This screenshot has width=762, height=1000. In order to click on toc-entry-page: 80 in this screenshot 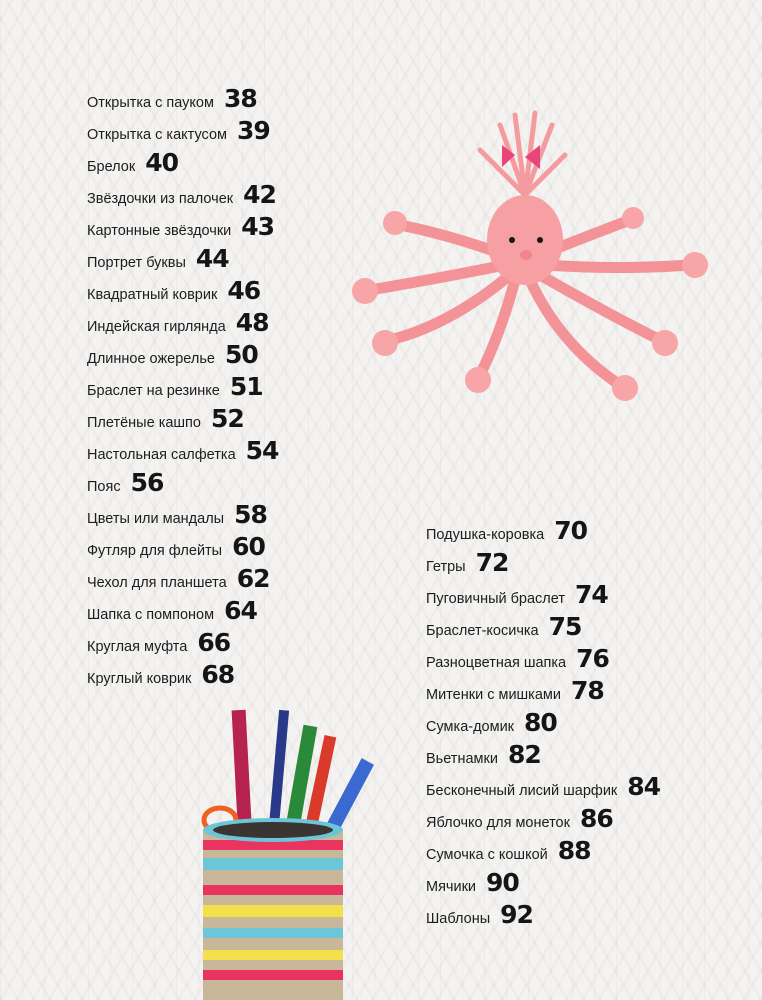, I will do `click(541, 722)`.